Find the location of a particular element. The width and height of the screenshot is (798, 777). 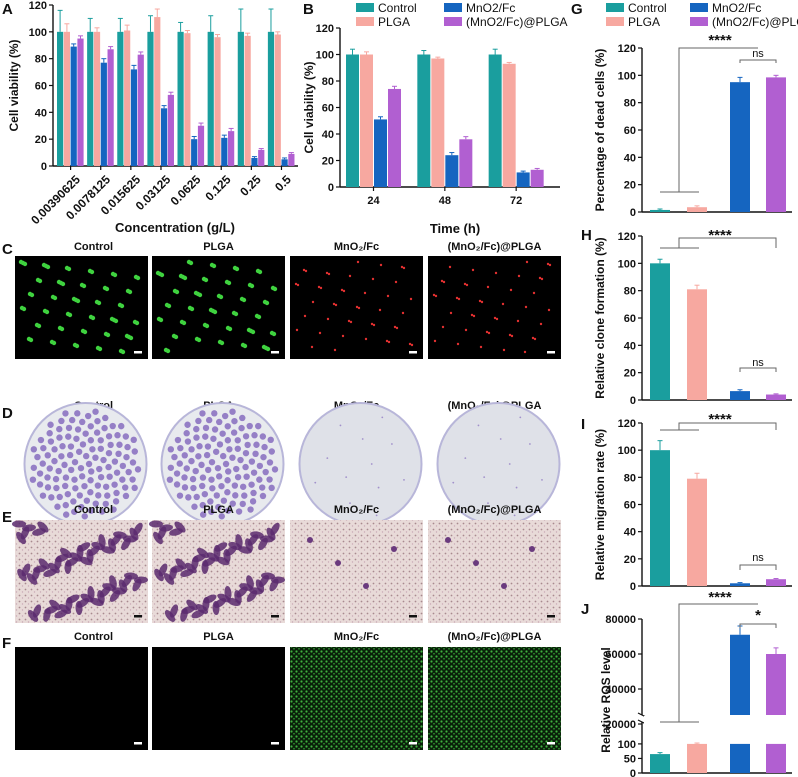

legend-label: Control is located at coordinates (647, 8).